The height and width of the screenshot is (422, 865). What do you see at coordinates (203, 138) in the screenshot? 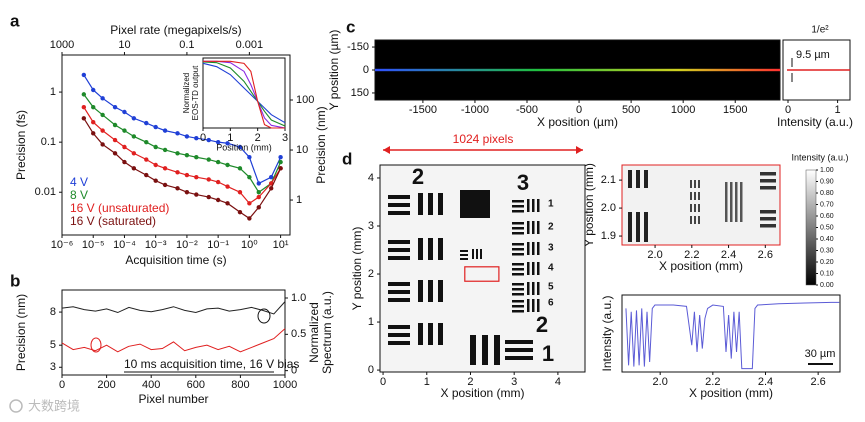
I see `x-tick-label: 0` at bounding box center [203, 138].